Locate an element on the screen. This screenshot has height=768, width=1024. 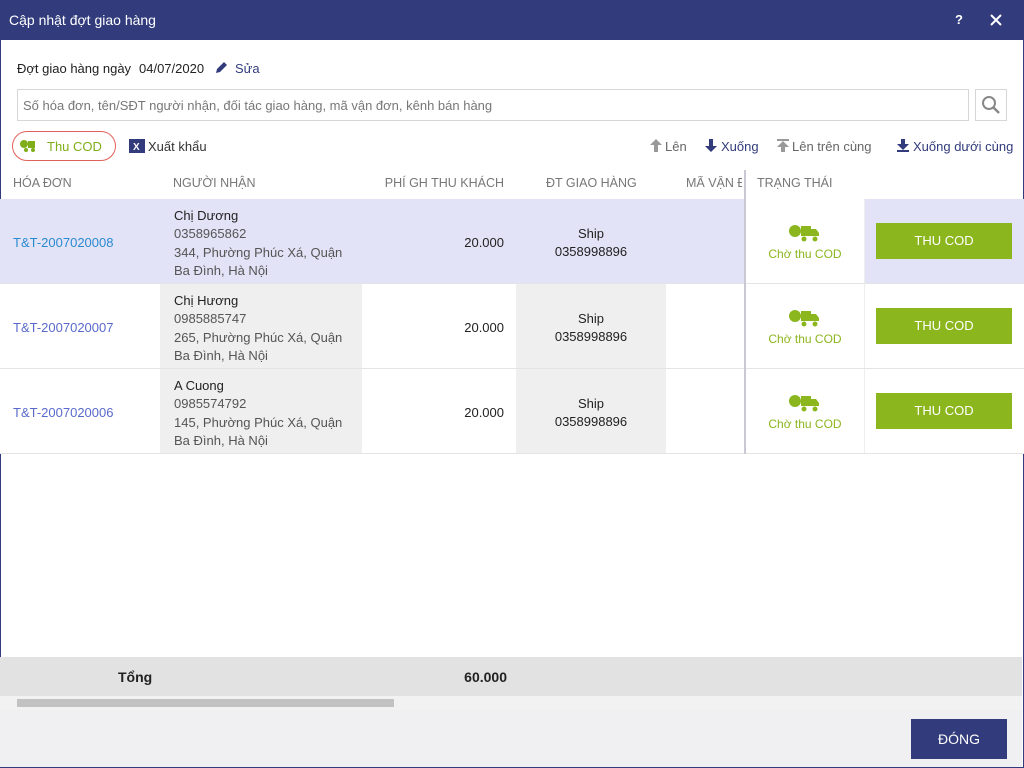
close-icon is located at coordinates (996, 20).